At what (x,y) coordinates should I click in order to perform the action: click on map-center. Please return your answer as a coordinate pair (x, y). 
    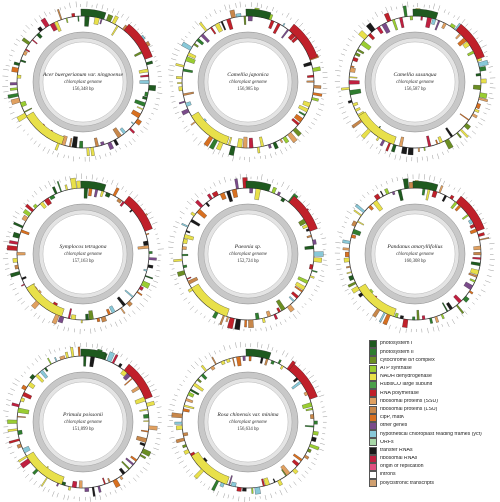
    Looking at the image, I should click on (248, 254).